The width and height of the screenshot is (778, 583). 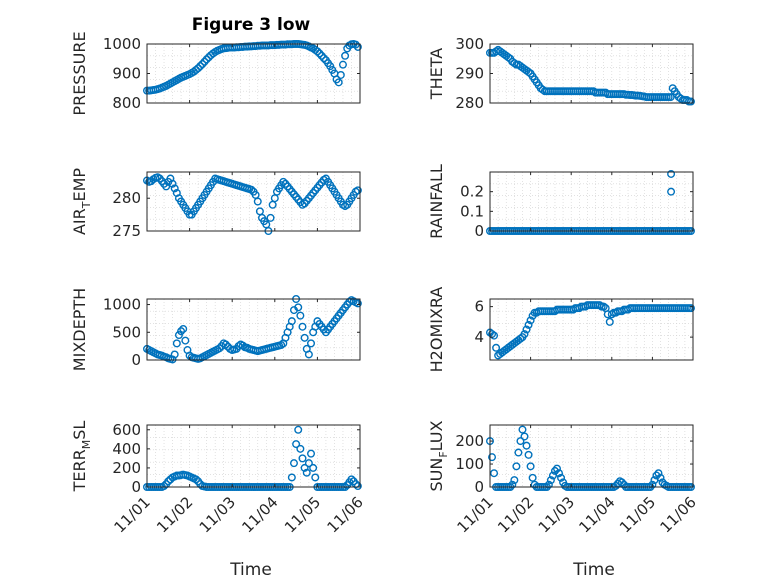 I want to click on y-tick-label: 280, so click(x=126, y=198).